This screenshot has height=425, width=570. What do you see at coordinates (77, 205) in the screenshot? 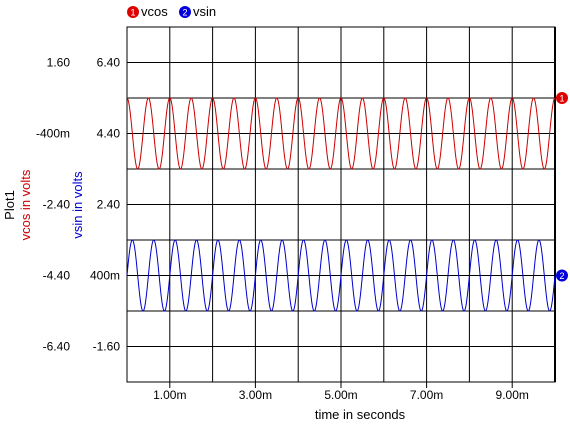
I see `y-axis-label-vsin: vsin in volts` at bounding box center [77, 205].